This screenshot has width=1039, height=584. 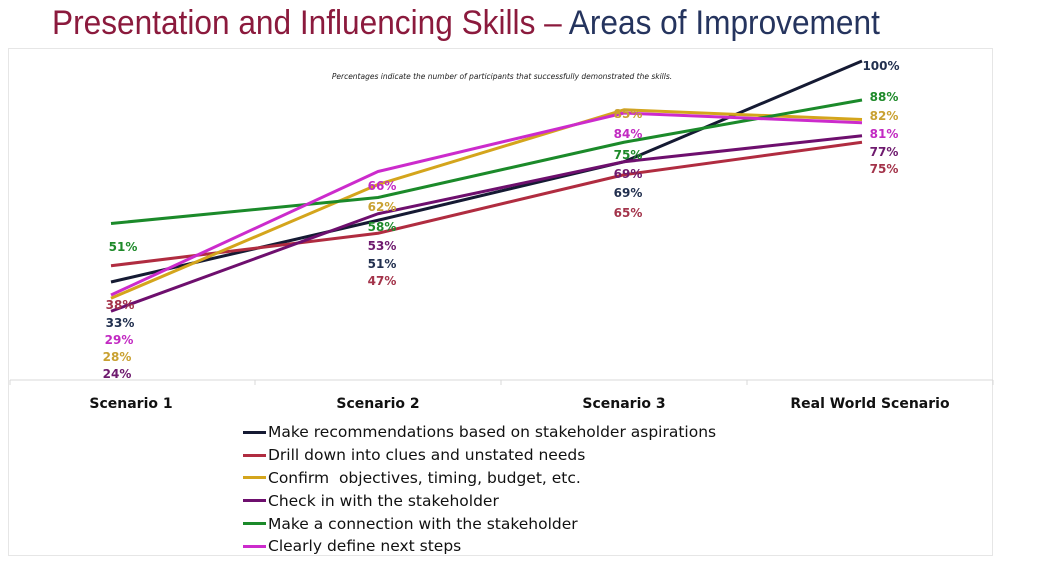 What do you see at coordinates (120, 305) in the screenshot?
I see `data-label: 38%` at bounding box center [120, 305].